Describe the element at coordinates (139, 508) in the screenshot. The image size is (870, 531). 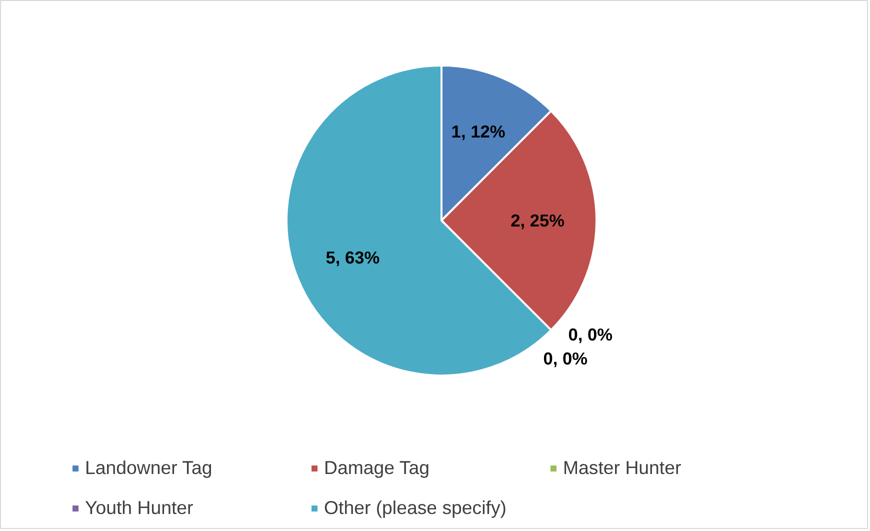
I see `legend-label: Youth Hunter` at that location.